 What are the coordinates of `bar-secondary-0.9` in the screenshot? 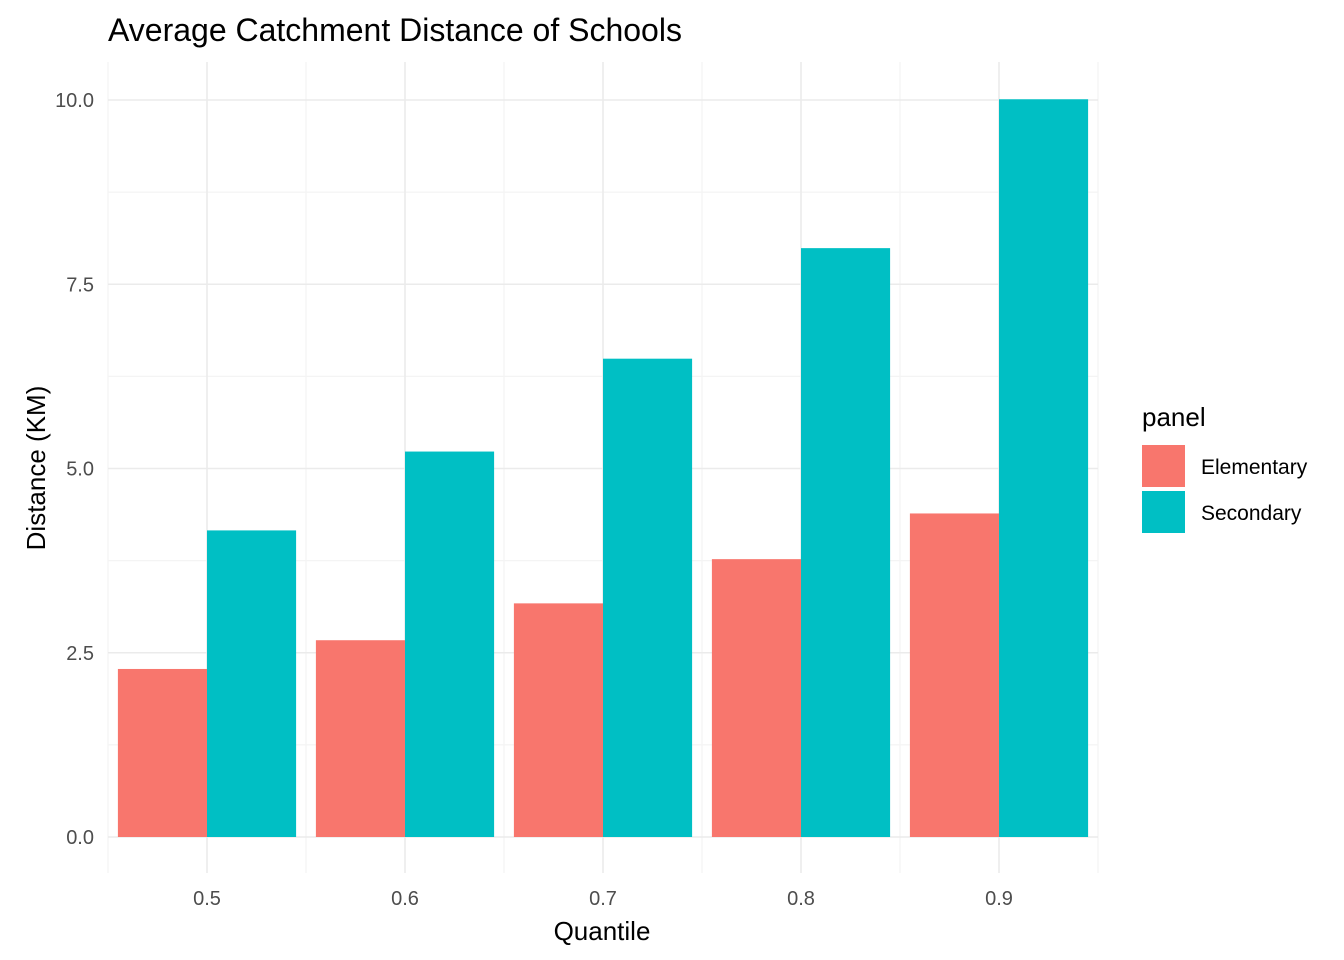 It's located at (1044, 468).